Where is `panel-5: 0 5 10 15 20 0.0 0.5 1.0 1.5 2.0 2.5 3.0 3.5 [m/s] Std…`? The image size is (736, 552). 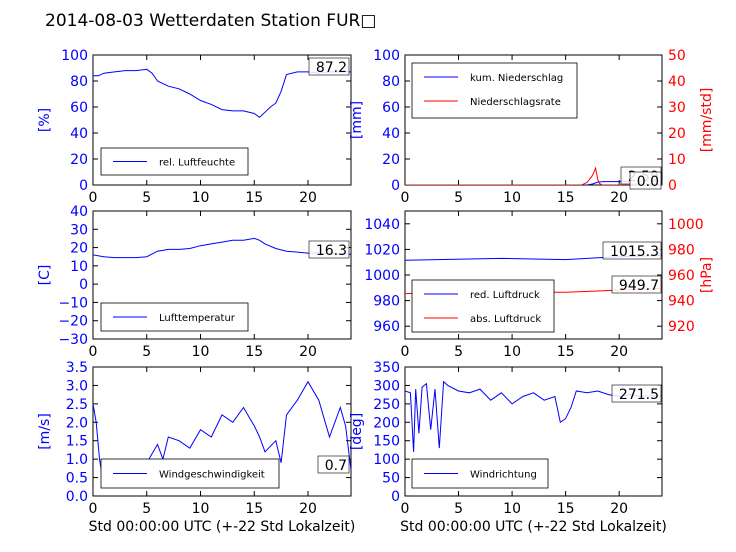
panel-5: 0 5 10 15 20 0.0 0.5 1.0 1.5 2.0 2.5 3.0 3.5 [m/s] Std… is located at coordinates (196, 447).